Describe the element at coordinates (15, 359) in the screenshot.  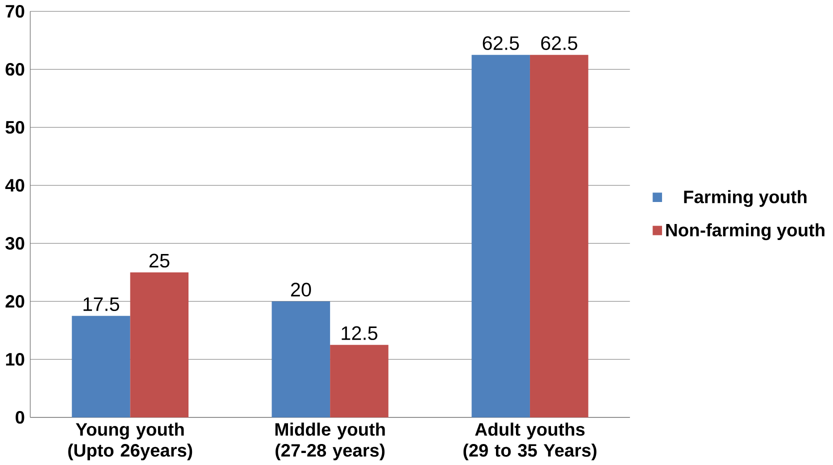
I see `y-tick-label: 10` at that location.